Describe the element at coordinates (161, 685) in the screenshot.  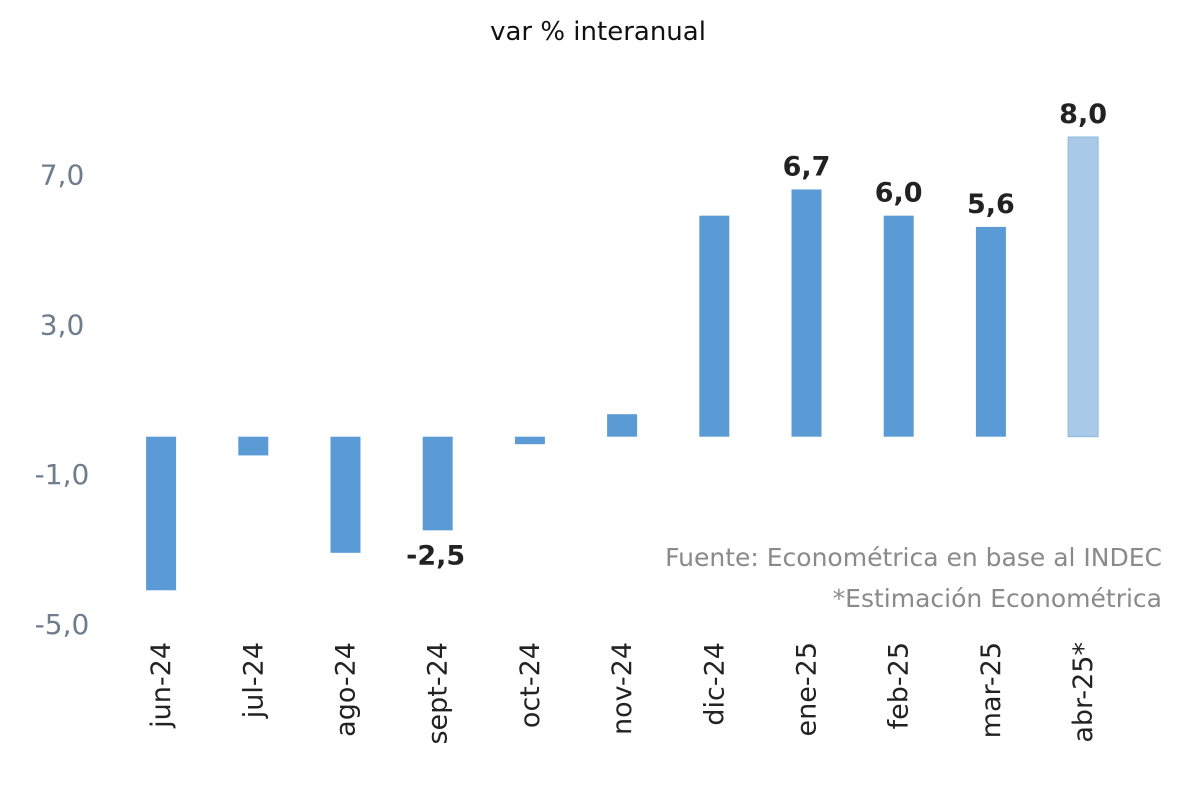
I see `x-tick-label: jun-24` at that location.